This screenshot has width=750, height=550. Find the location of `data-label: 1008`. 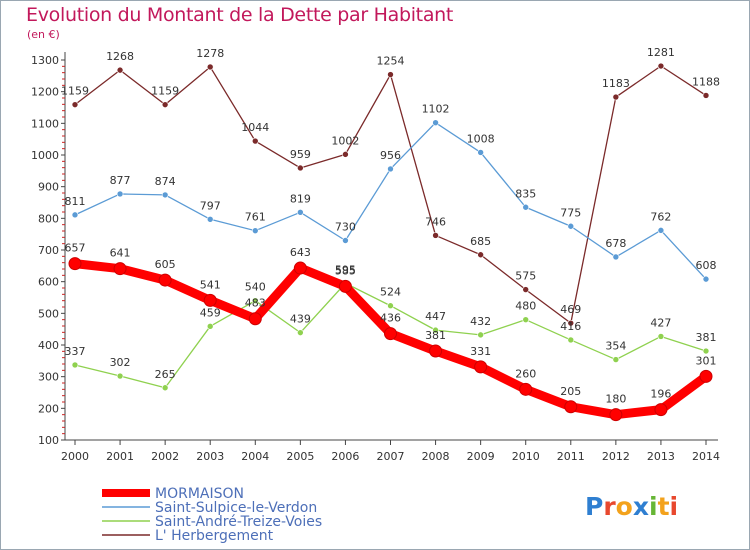

data-label: 1008 is located at coordinates (481, 138).